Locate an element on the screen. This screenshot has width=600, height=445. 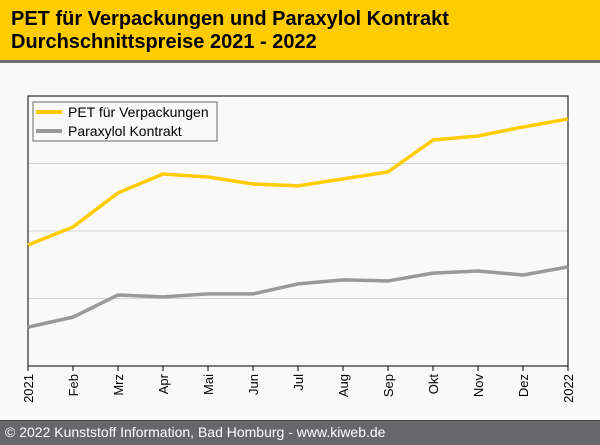
x-tick-label: Dez is located at coordinates (523, 385).